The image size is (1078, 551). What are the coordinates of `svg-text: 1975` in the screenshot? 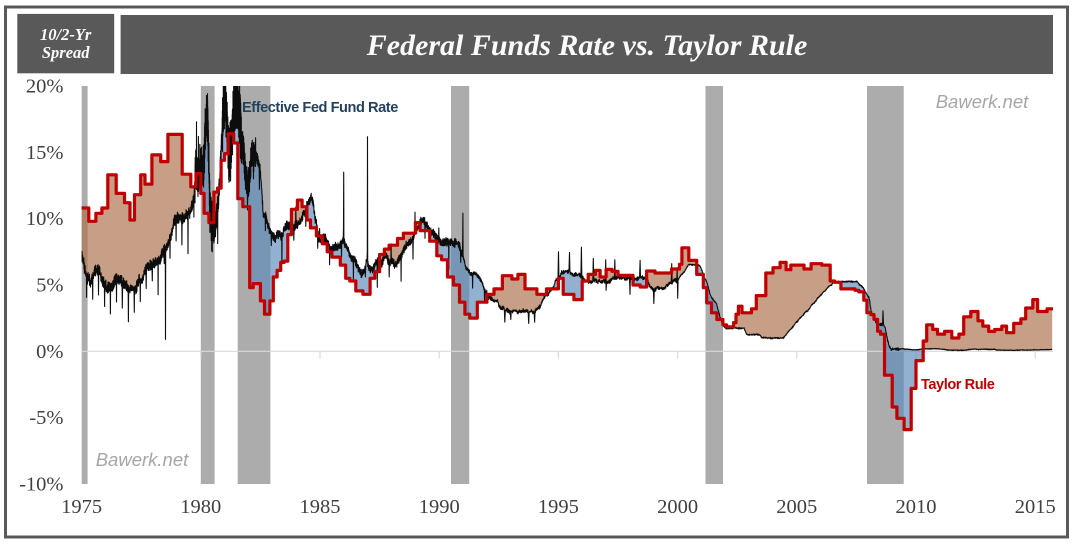 It's located at (81, 507).